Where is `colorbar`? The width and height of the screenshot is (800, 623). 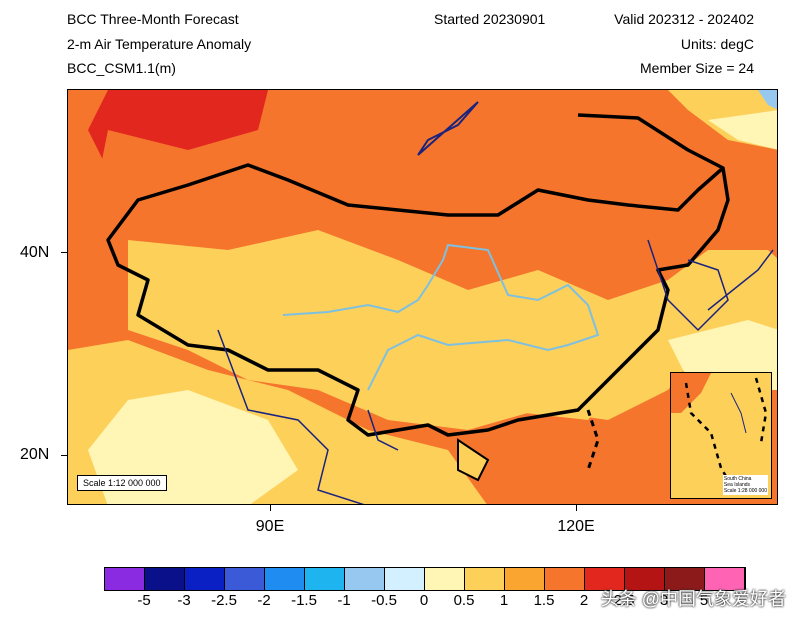 colorbar is located at coordinates (425, 579).